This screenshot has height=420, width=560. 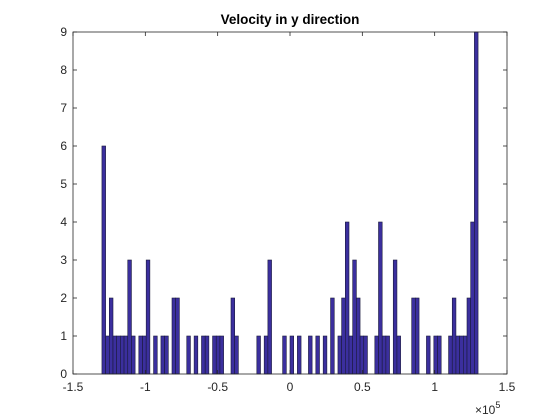 What do you see at coordinates (63, 336) in the screenshot?
I see `y-tick-label: 1` at bounding box center [63, 336].